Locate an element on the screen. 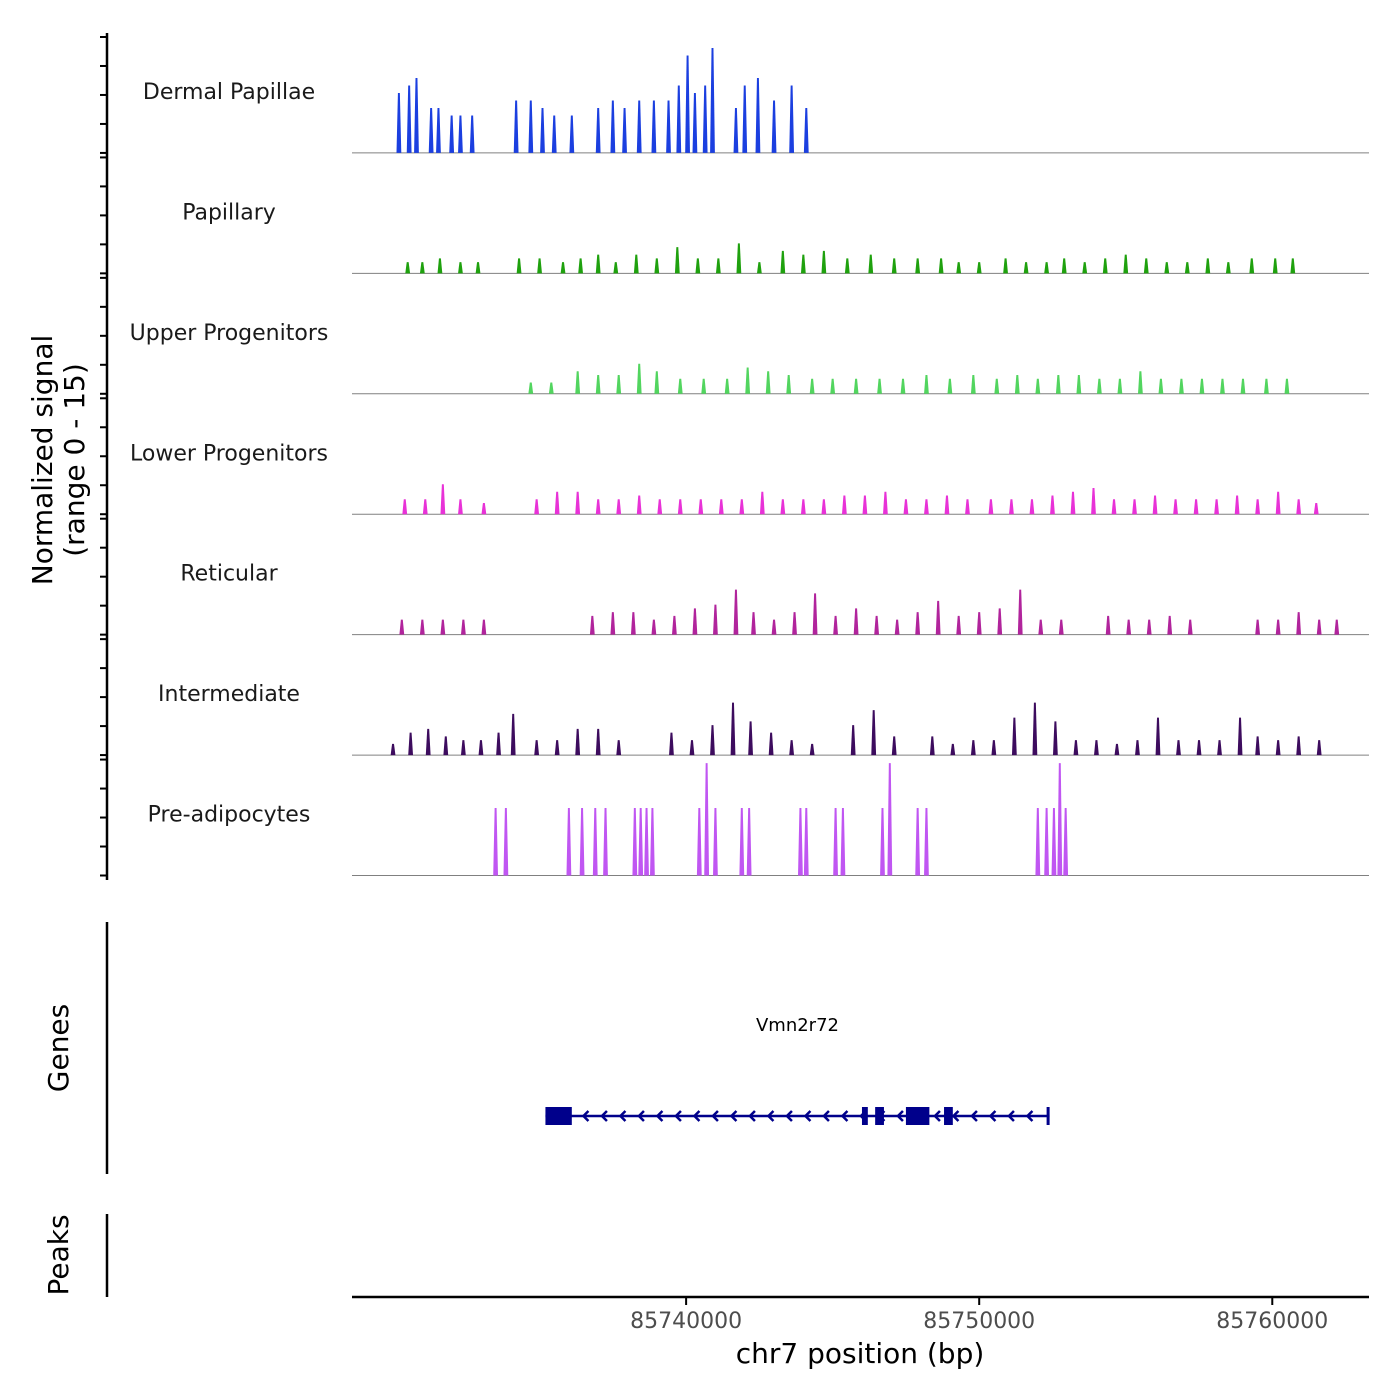 The height and width of the screenshot is (1400, 1400). gene-vmn2r72: Vmn2r72 is located at coordinates (797, 1070).